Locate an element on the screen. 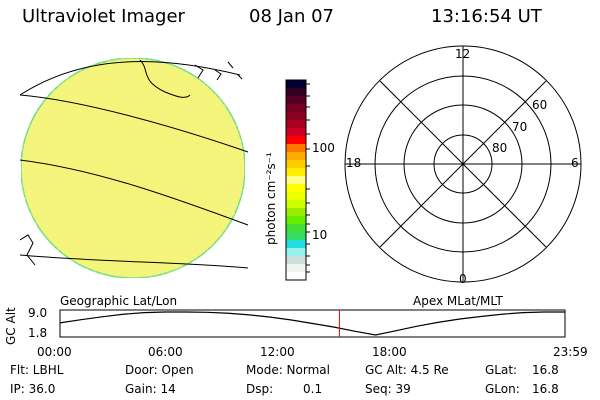  instrument-title: Ultraviolet Imager is located at coordinates (103, 16).